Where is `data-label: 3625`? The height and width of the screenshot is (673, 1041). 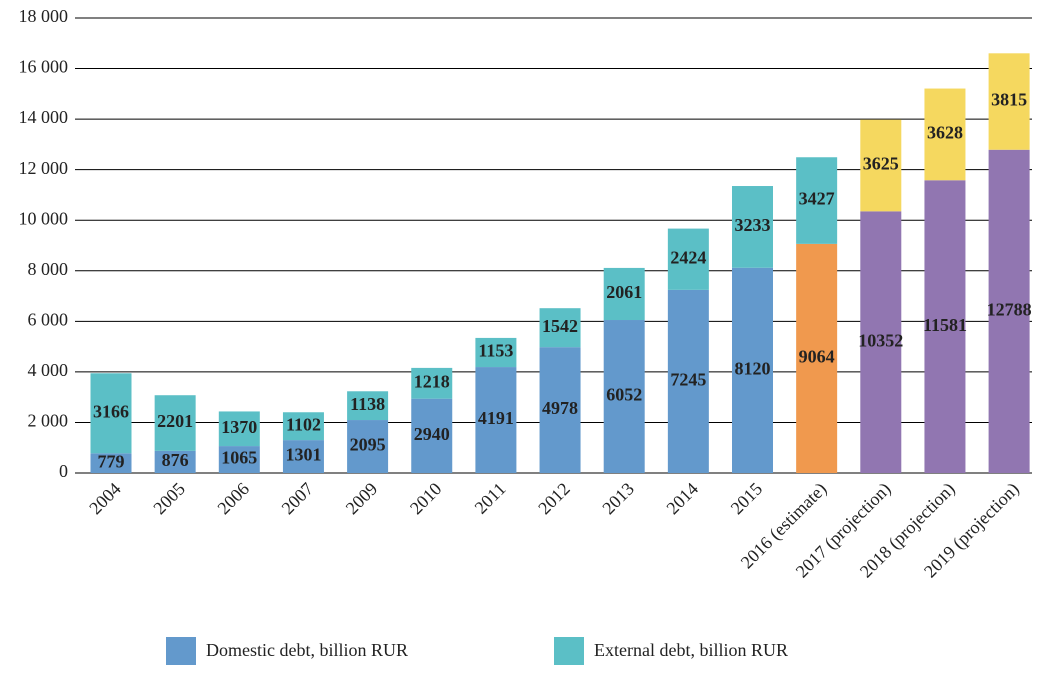
data-label: 3625 is located at coordinates (881, 164).